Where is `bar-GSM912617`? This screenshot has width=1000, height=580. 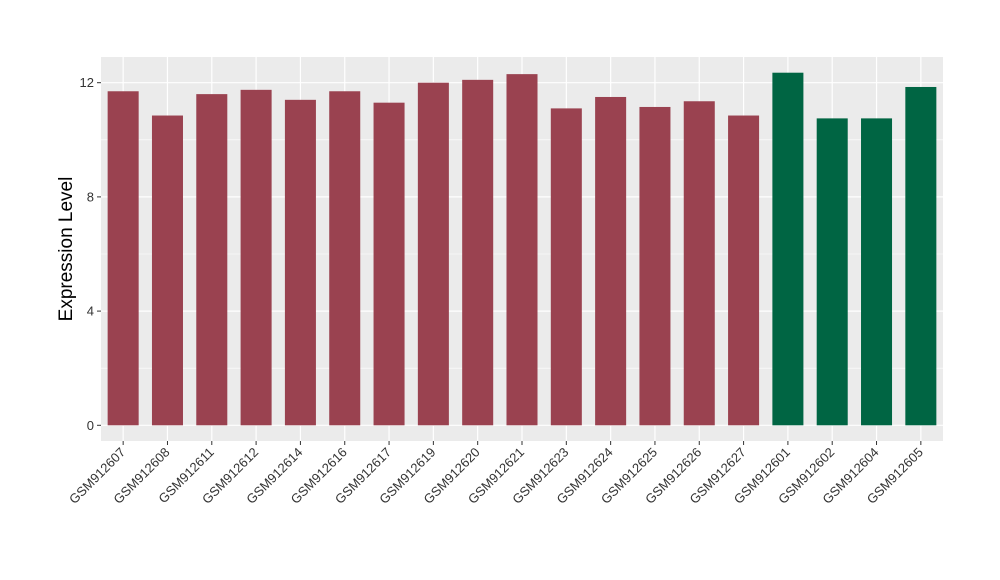 bar-GSM912617 is located at coordinates (389, 264).